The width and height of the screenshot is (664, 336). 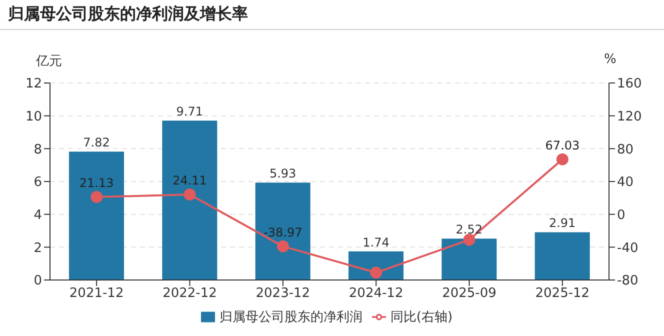 I want to click on y-tick-label: 12, so click(x=33, y=84).